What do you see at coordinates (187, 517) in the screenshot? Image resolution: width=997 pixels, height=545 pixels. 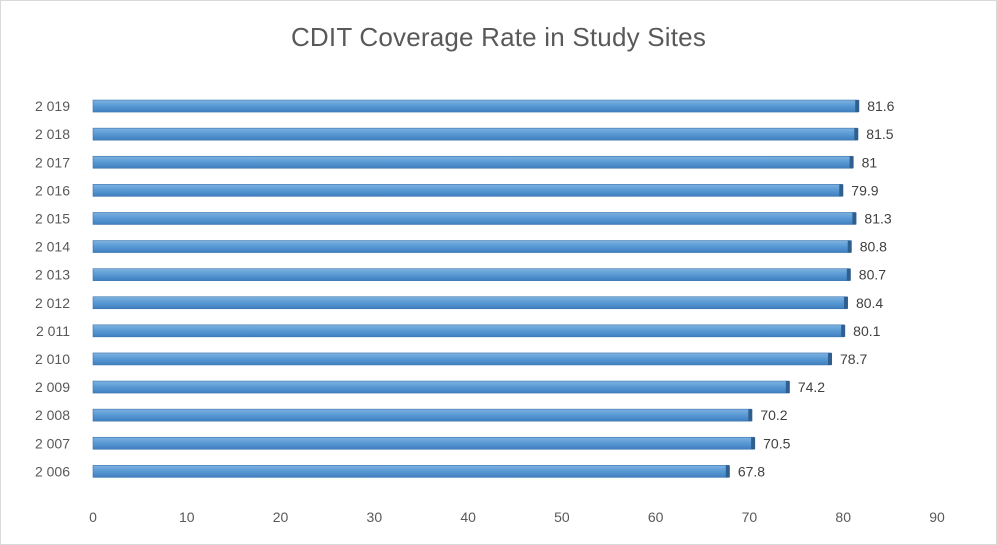 I see `x-tick-label: 10` at bounding box center [187, 517].